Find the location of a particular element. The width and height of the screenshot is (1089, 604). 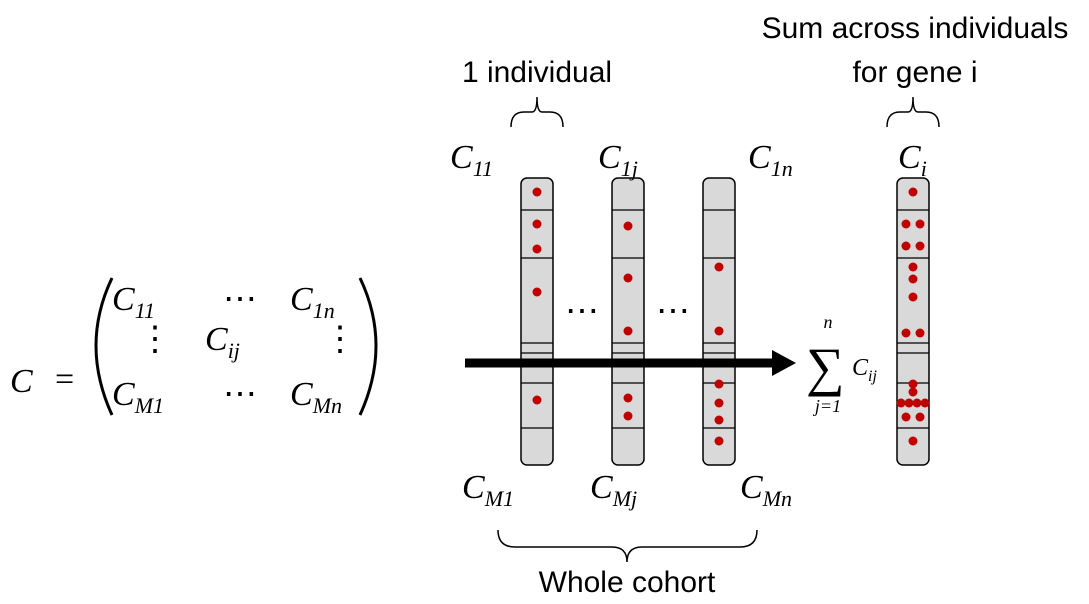

equals: = is located at coordinates (64, 379).